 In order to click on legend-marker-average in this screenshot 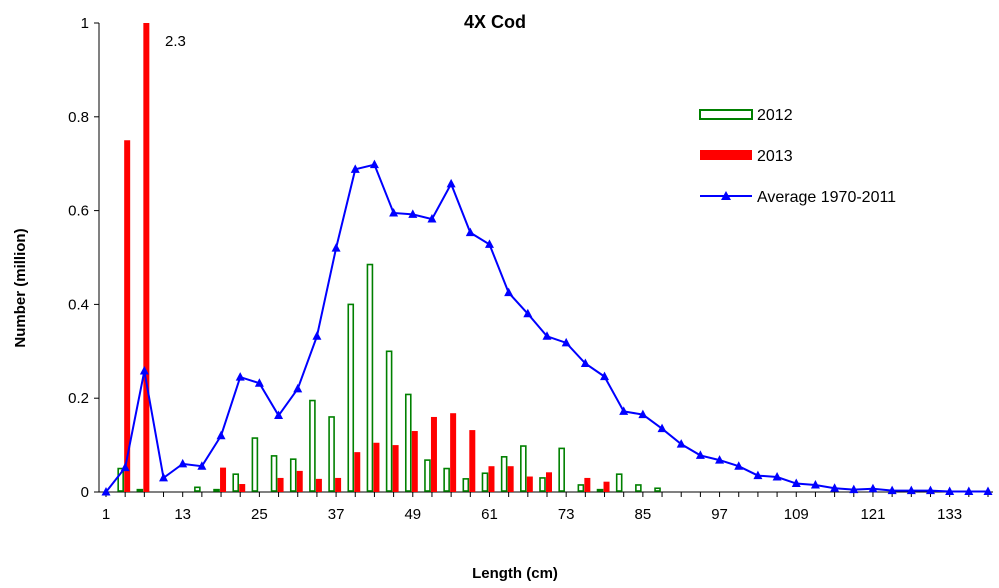, I will do `click(726, 195)`.